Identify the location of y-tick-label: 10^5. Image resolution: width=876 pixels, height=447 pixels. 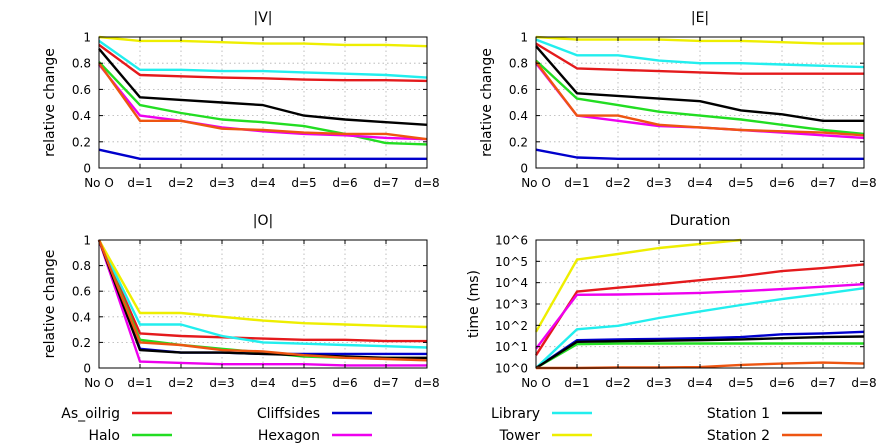
(511, 262).